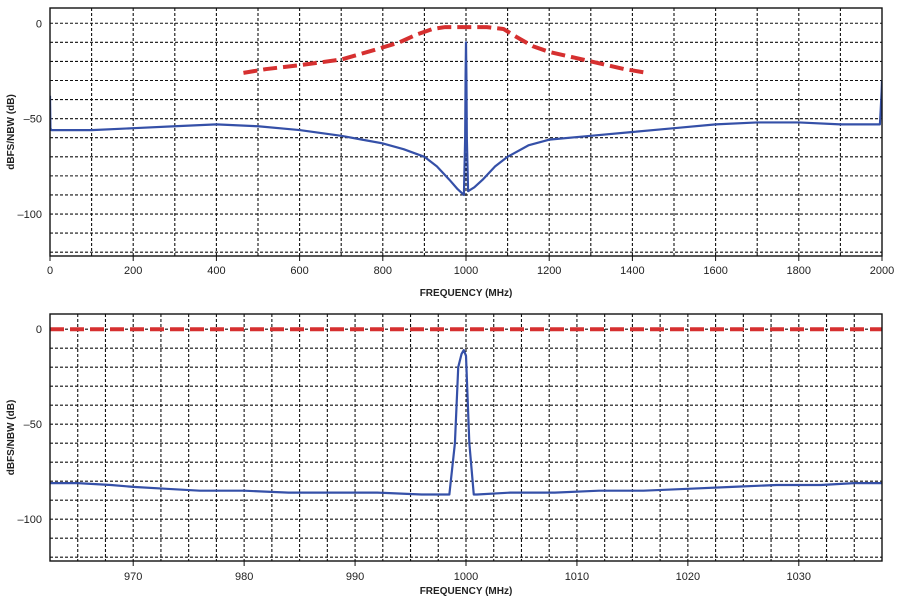 Image resolution: width=900 pixels, height=604 pixels. I want to click on x-tick-label: 1600, so click(715, 271).